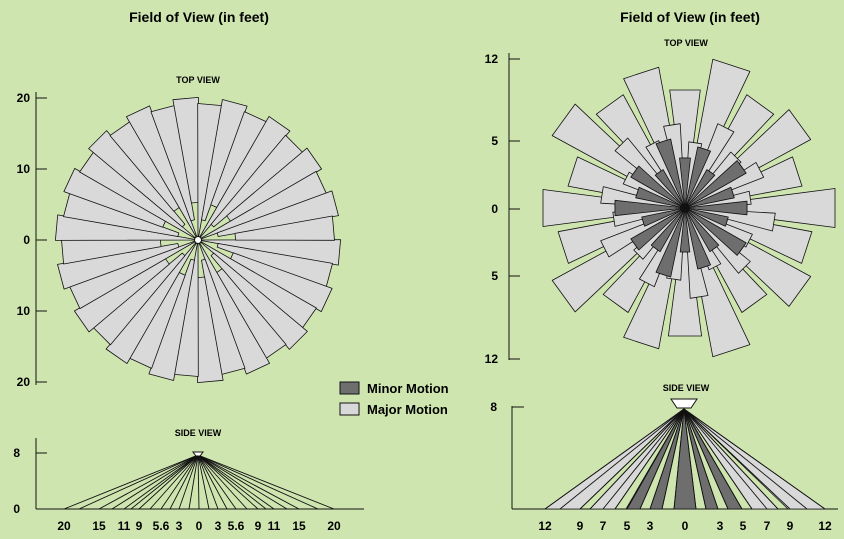 Image resolution: width=844 pixels, height=539 pixels. I want to click on right-side-x-label: 0, so click(685, 526).